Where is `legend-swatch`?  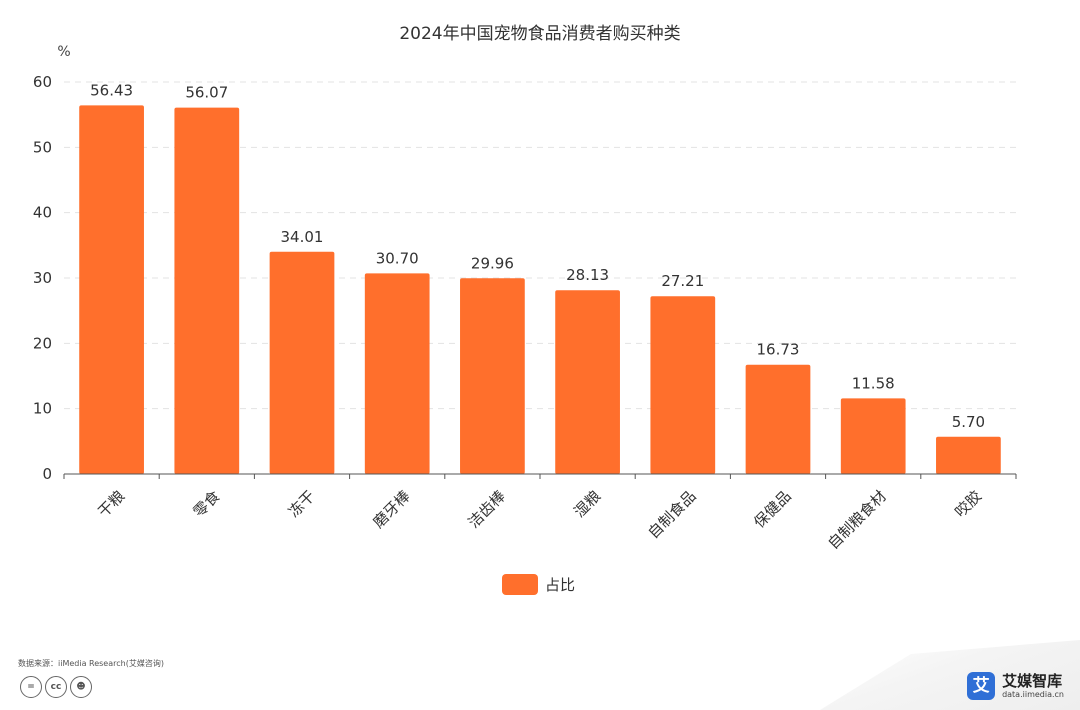 legend-swatch is located at coordinates (520, 584).